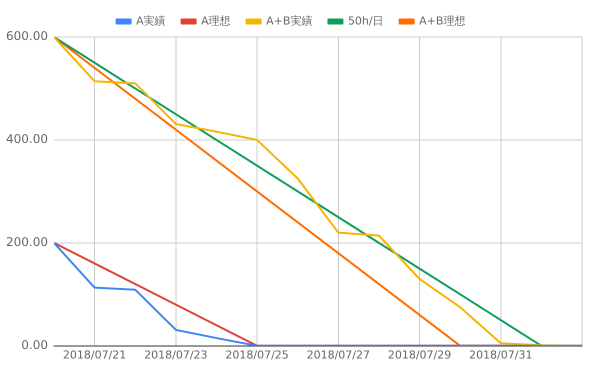 The height and width of the screenshot is (371, 600). What do you see at coordinates (216, 21) in the screenshot?
I see `legend-label: A理想` at bounding box center [216, 21].